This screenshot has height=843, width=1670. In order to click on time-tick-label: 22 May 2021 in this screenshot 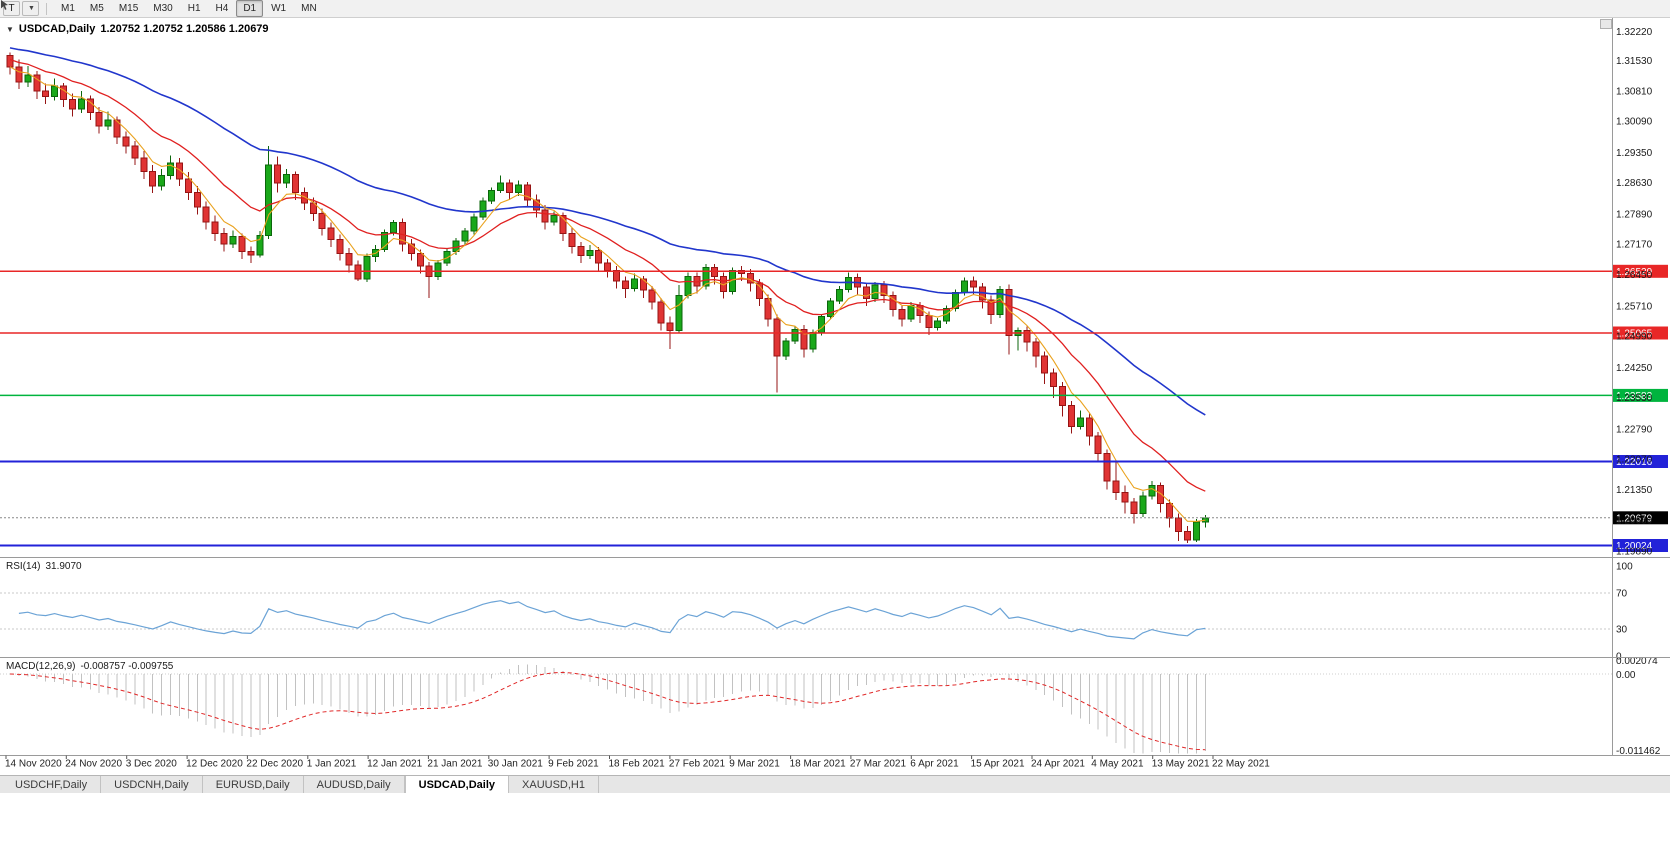, I will do `click(1241, 764)`.